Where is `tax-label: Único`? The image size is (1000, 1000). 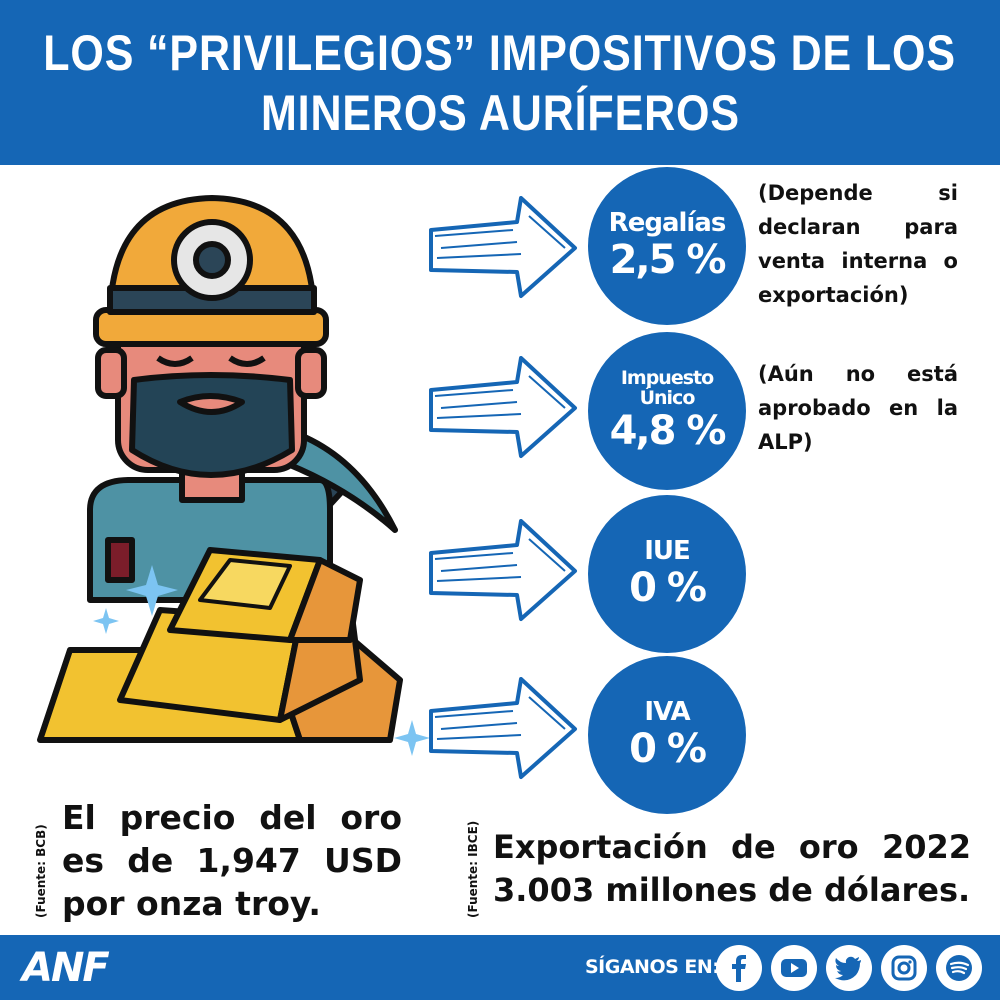
tax-label: Único is located at coordinates (667, 398).